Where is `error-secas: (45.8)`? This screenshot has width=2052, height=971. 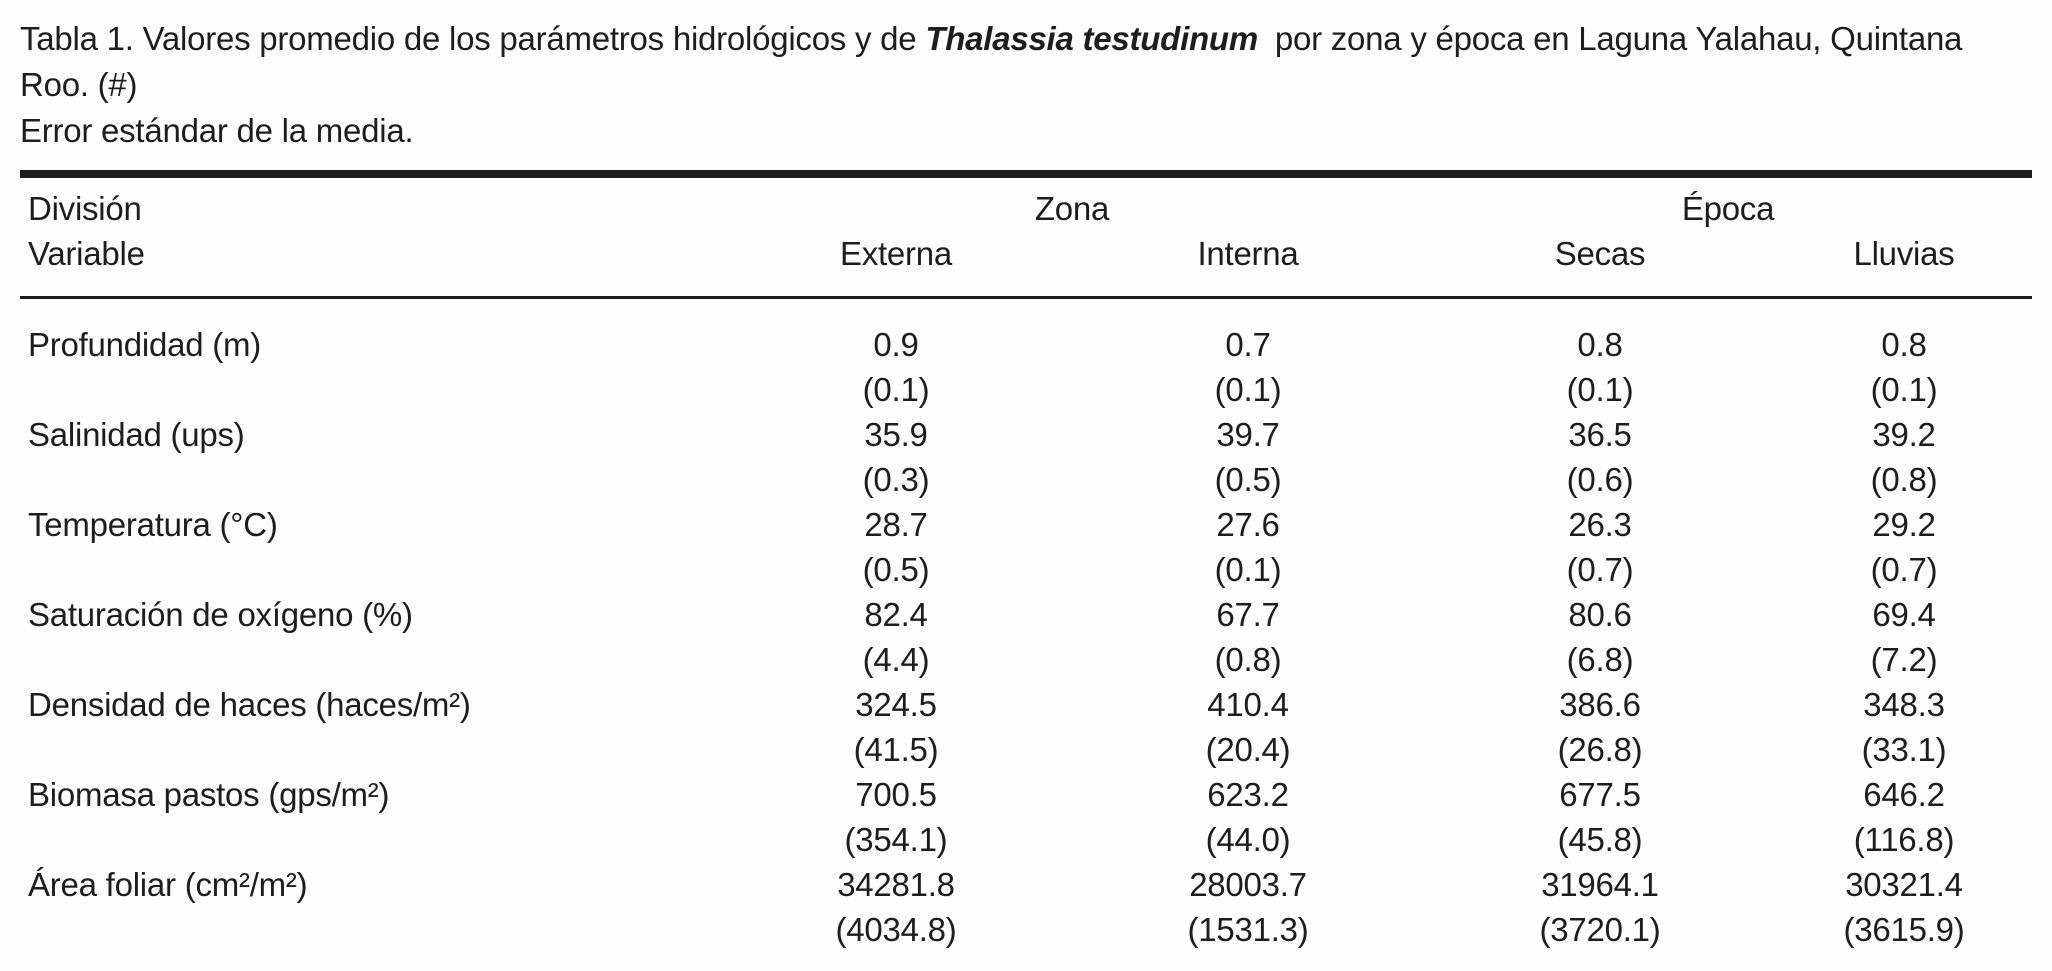
error-secas: (45.8) is located at coordinates (1600, 839).